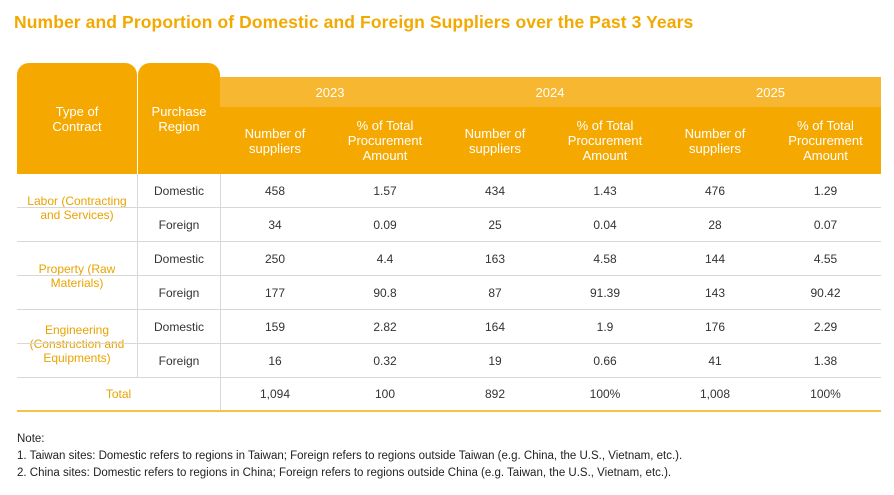 The height and width of the screenshot is (495, 894). Describe the element at coordinates (715, 258) in the screenshot. I see `value-cell: 144` at that location.